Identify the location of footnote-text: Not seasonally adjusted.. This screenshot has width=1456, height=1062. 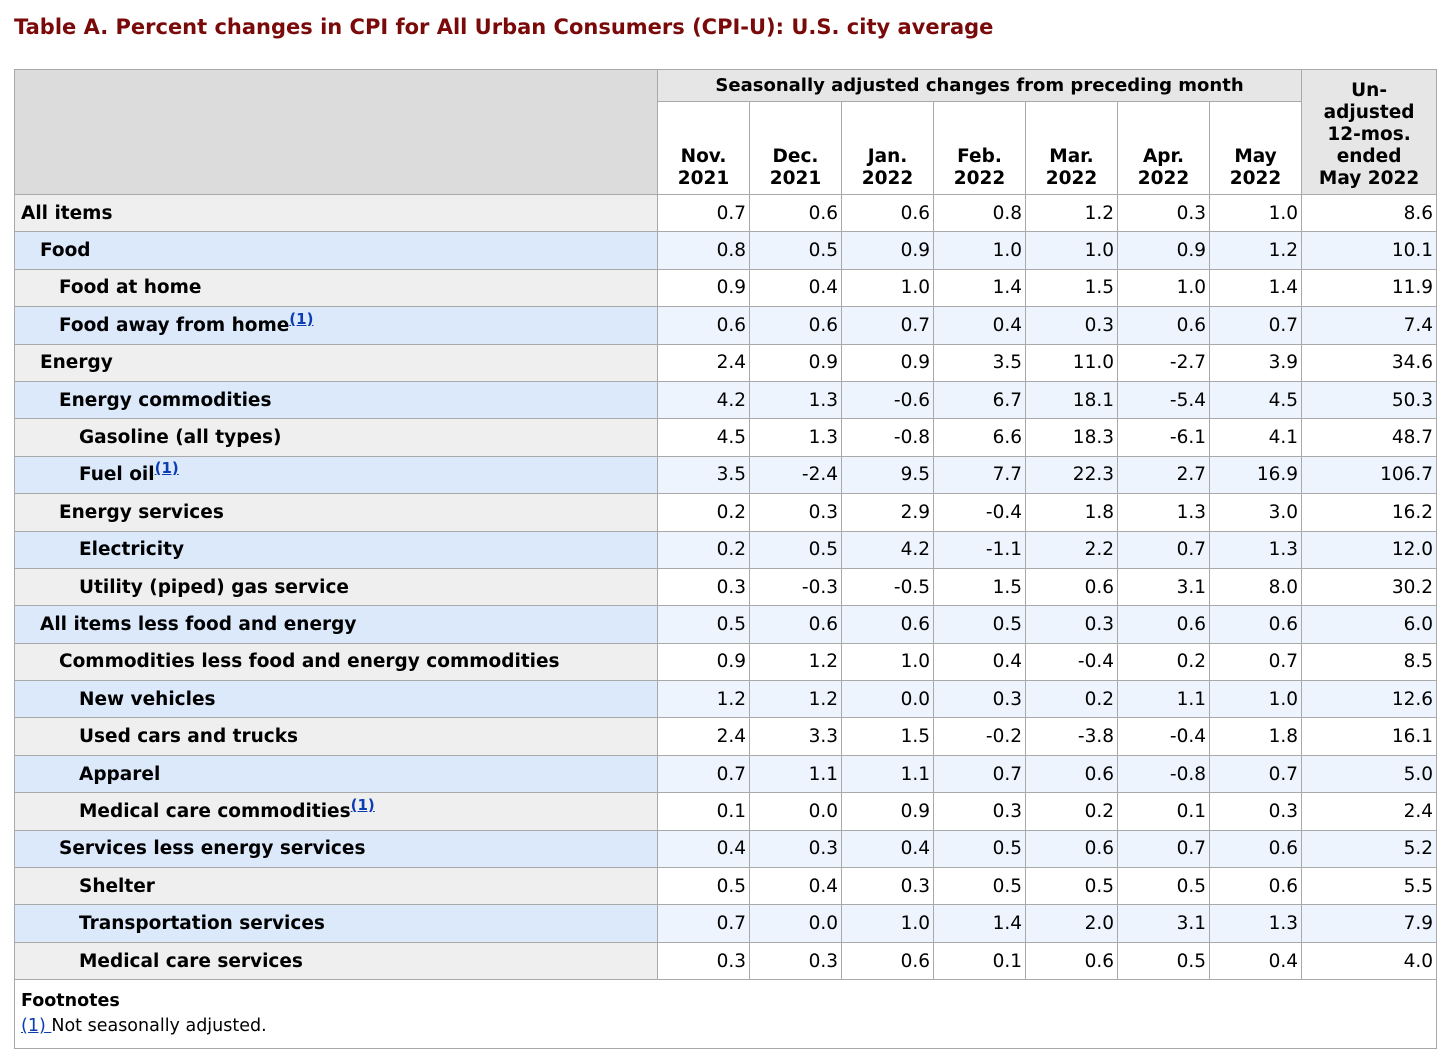
(159, 1026).